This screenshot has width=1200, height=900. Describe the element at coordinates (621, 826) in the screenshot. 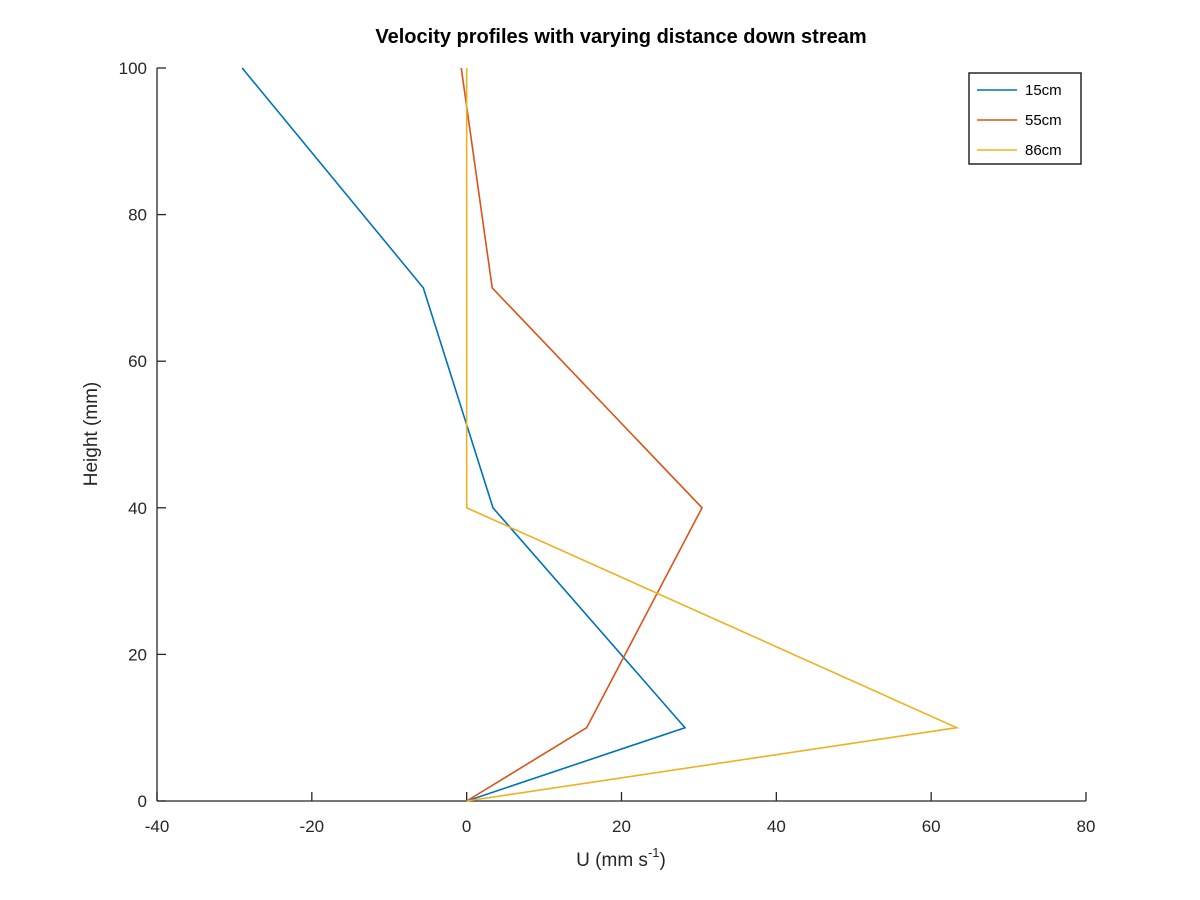

I see `x-tick-label: 20` at that location.